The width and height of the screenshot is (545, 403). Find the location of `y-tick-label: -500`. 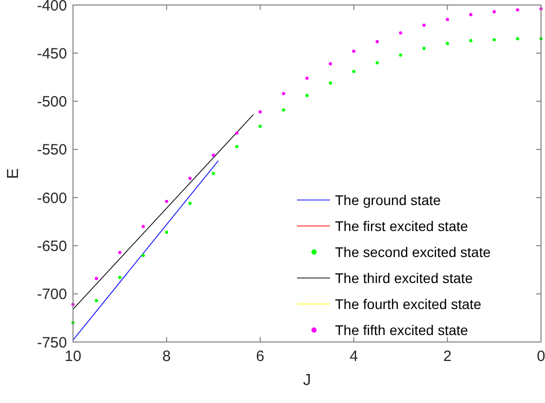

y-tick-label: -500 is located at coordinates (51, 102).